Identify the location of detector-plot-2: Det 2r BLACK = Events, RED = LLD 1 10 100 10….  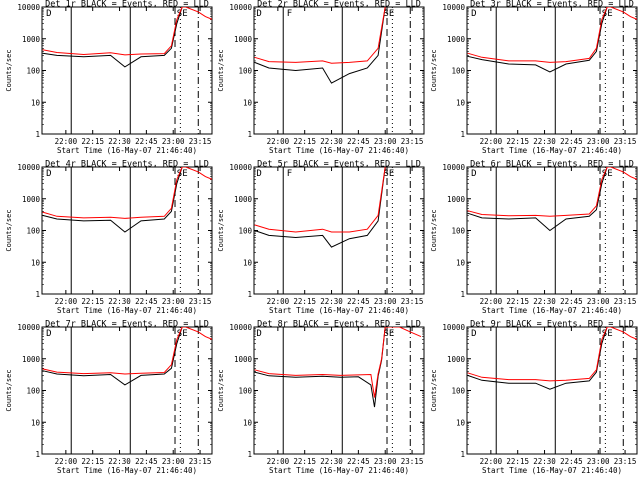
(321, 77).